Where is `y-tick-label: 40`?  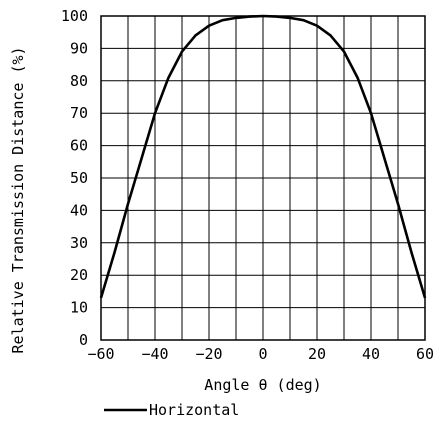
y-tick-label: 40 is located at coordinates (79, 210).